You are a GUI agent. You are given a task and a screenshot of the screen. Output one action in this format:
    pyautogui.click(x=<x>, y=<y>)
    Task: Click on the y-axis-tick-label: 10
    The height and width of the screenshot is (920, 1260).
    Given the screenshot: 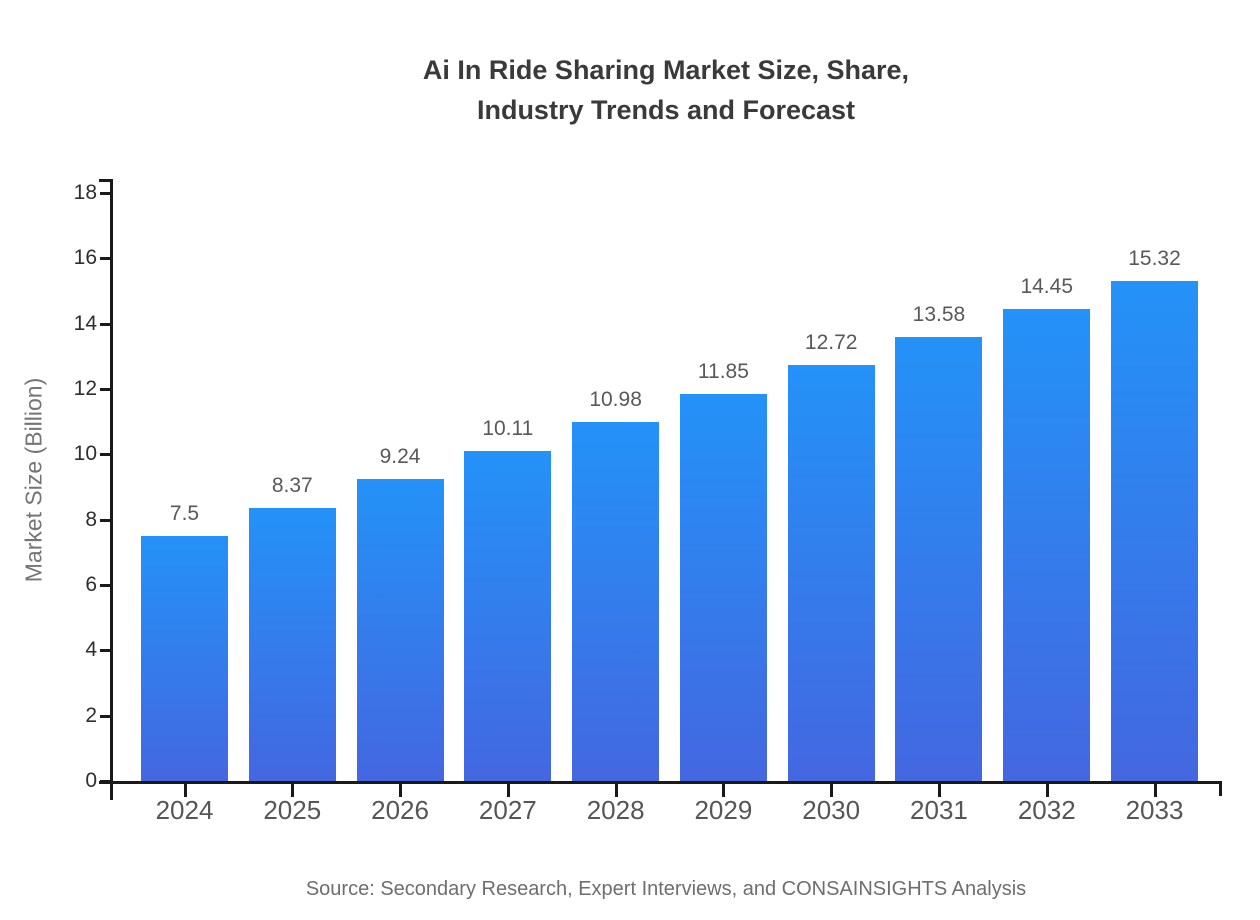 What is the action you would take?
    pyautogui.click(x=85, y=454)
    